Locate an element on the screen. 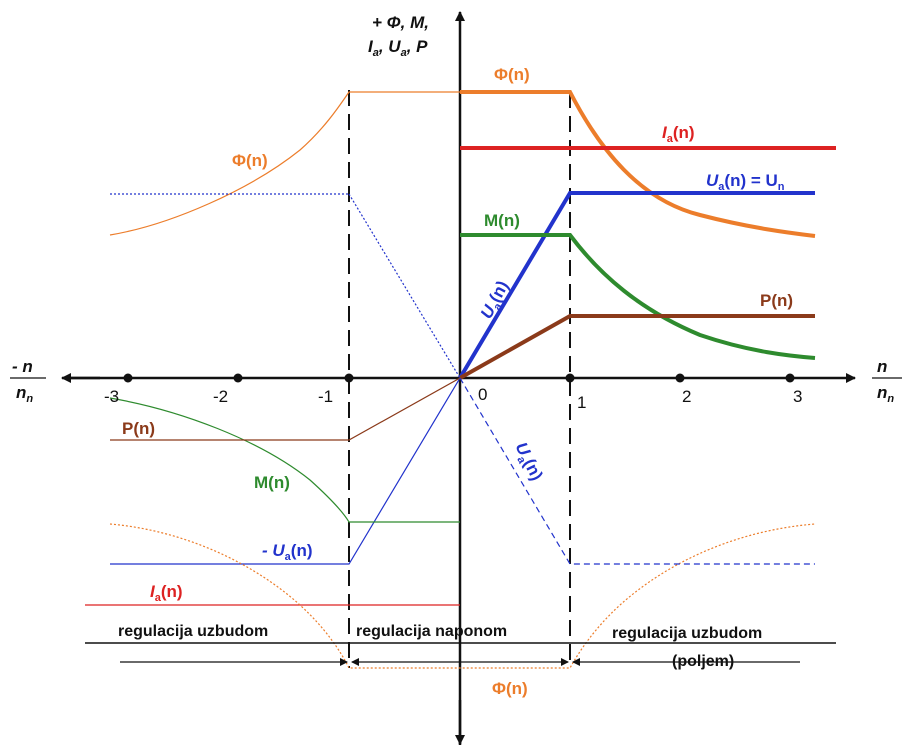  ua-diag-label-tail: (n) is located at coordinates (498, 292).